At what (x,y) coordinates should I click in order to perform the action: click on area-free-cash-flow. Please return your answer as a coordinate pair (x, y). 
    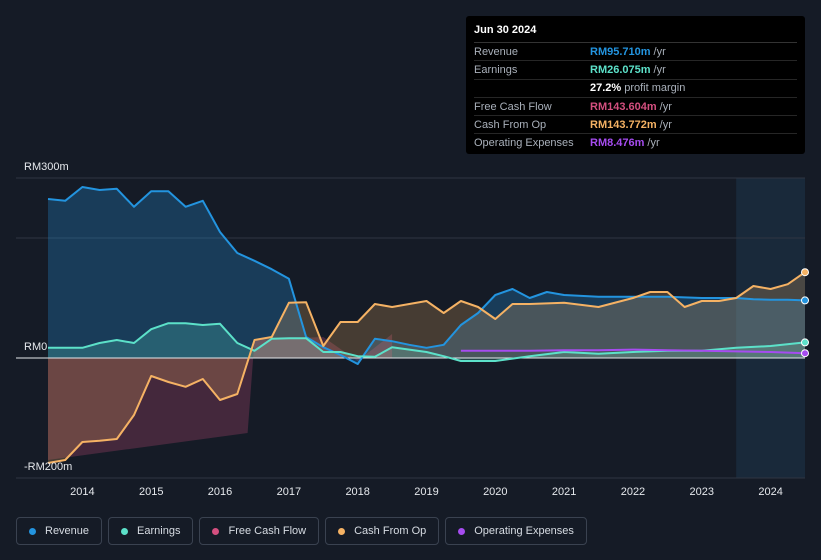
    Looking at the image, I should click on (220, 397).